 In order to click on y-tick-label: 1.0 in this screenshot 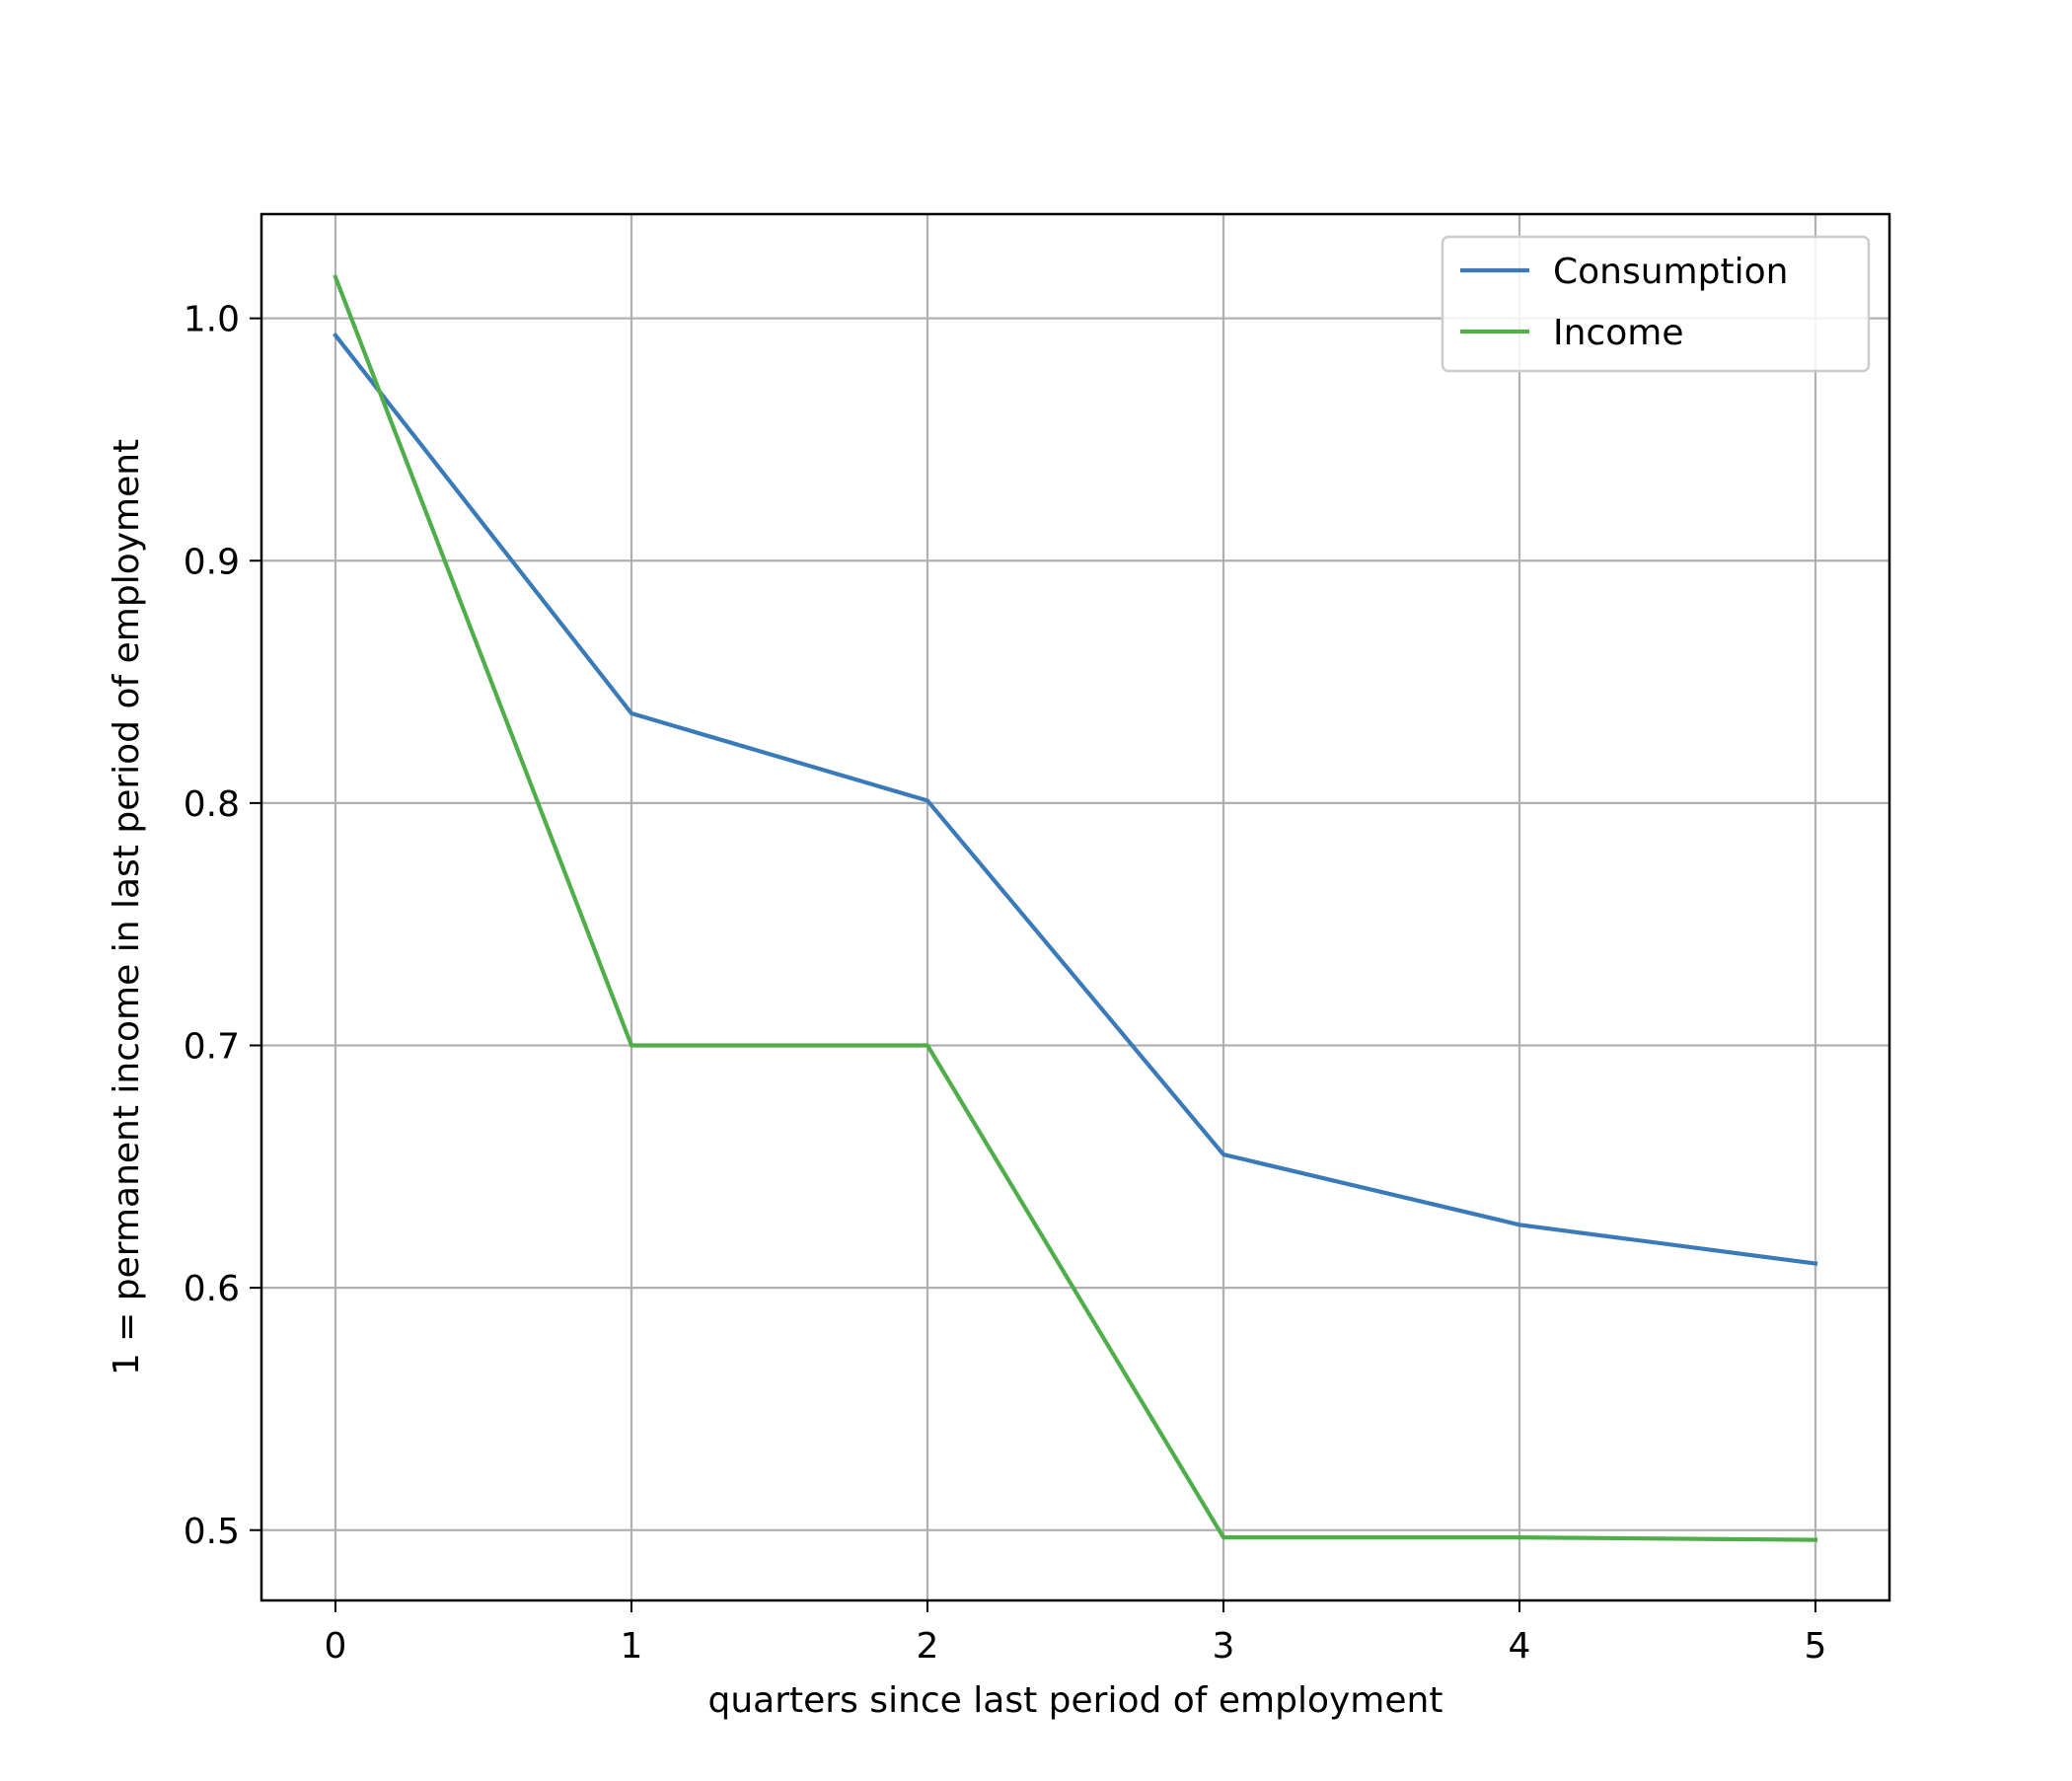, I will do `click(212, 320)`.